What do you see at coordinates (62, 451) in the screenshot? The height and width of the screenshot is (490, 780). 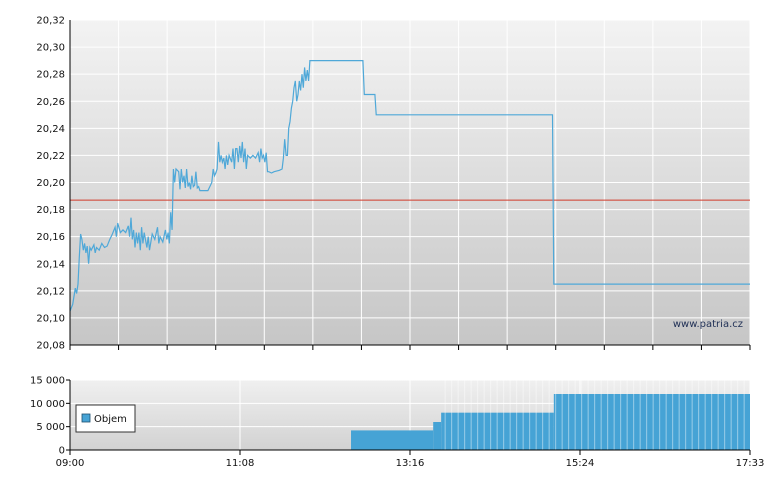 I see `volume-y-tick-label: 0` at bounding box center [62, 451].